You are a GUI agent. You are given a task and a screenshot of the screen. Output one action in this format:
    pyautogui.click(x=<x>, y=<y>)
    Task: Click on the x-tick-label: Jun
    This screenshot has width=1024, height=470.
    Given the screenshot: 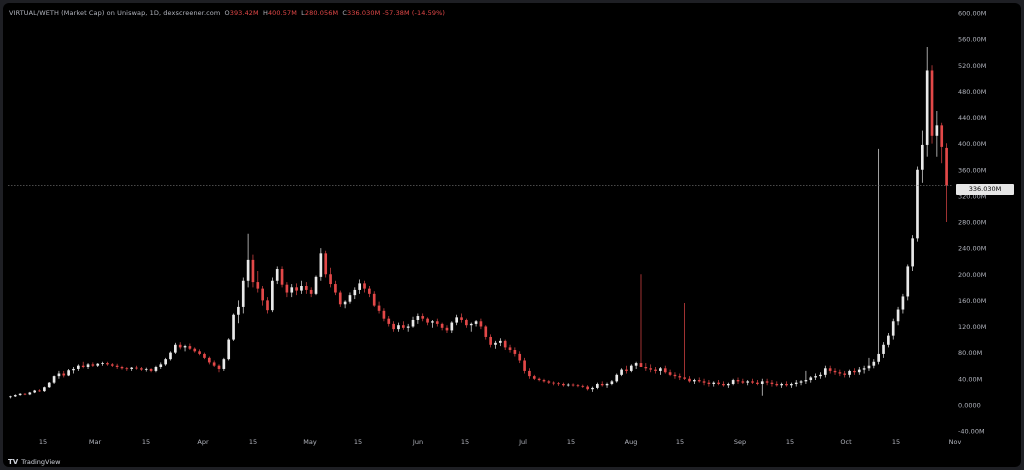 What is the action you would take?
    pyautogui.click(x=417, y=442)
    